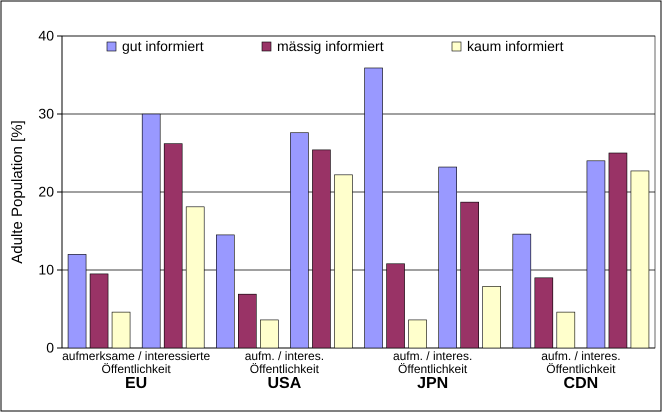  What do you see at coordinates (46, 269) in the screenshot?
I see `y-tick-label: 10` at bounding box center [46, 269].